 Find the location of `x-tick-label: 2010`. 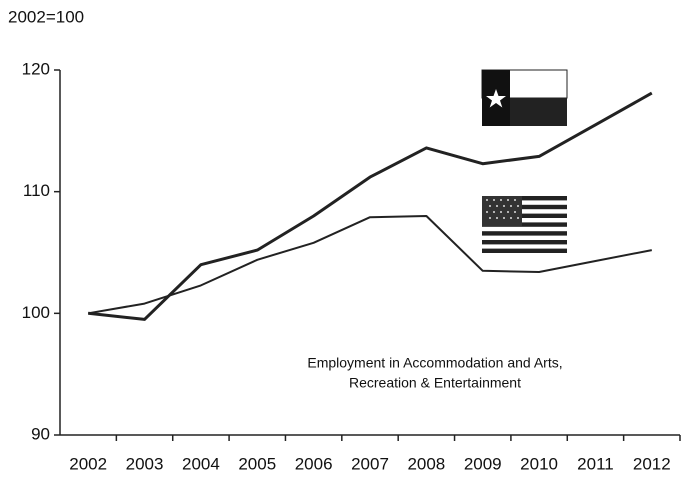

x-tick-label: 2010 is located at coordinates (539, 463).